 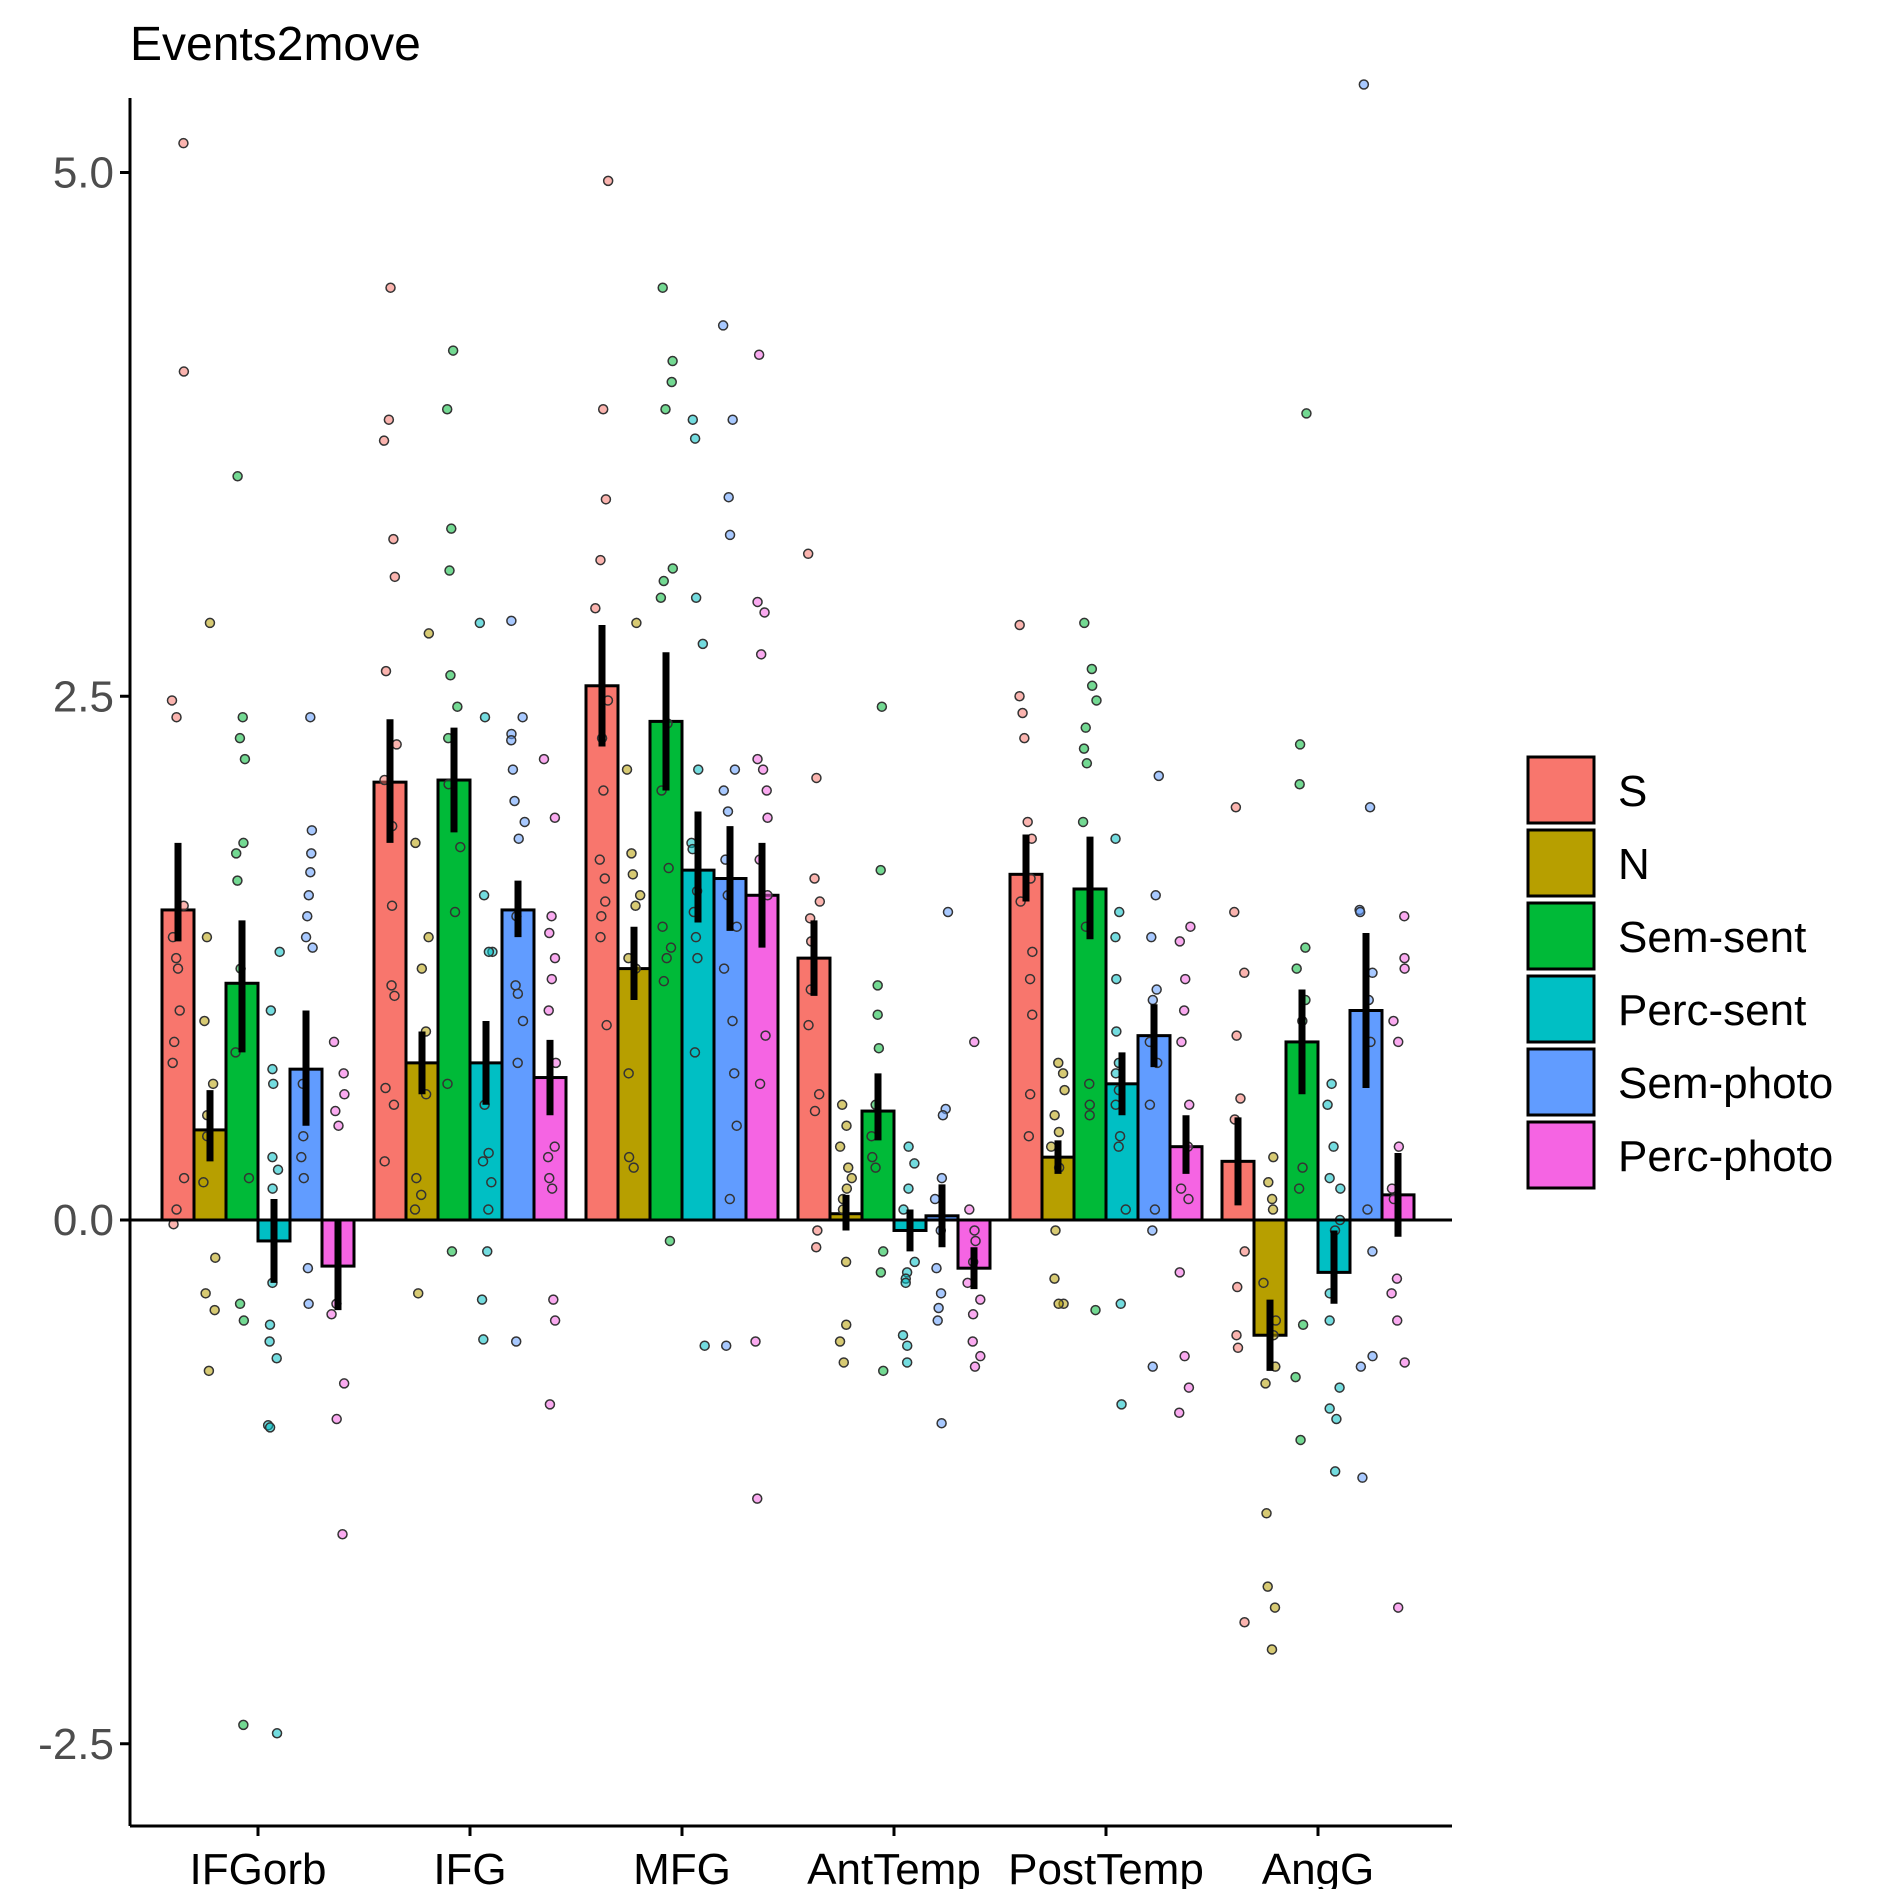 I want to click on point-AntTemp-Sem-sent, so click(x=872, y=1157).